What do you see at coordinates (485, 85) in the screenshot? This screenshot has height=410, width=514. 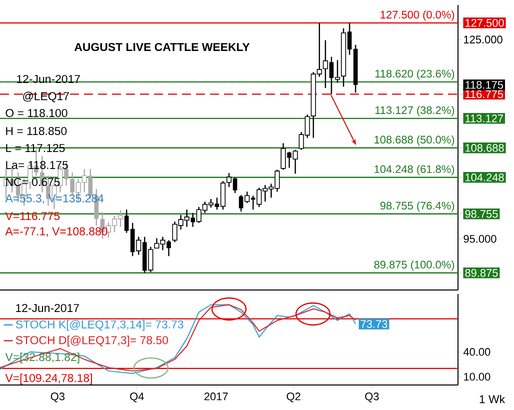 I see `y-tick-label: 118.175` at bounding box center [485, 85].